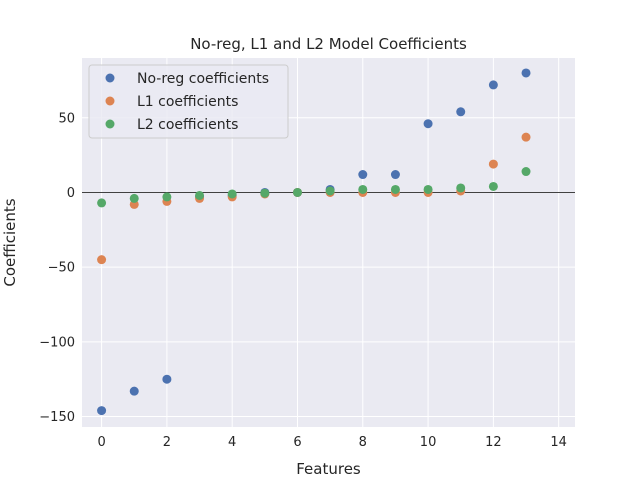 Image resolution: width=640 pixels, height=480 pixels. Describe the element at coordinates (558, 442) in the screenshot. I see `x-tick-label: 14` at that location.